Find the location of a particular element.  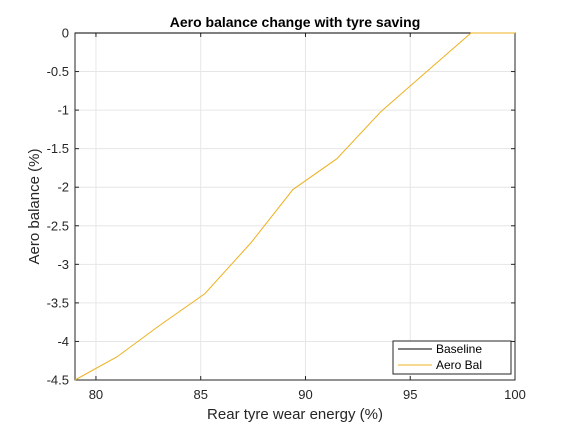

y-tick-label: -0.5 is located at coordinates (58, 71).